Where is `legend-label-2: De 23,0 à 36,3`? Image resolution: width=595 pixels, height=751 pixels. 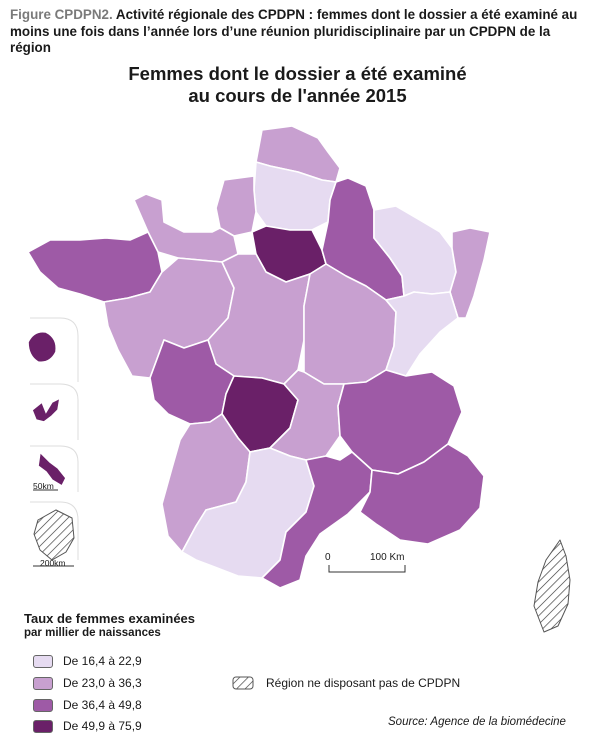
legend-label-2: De 23,0 à 36,3 is located at coordinates (102, 683).